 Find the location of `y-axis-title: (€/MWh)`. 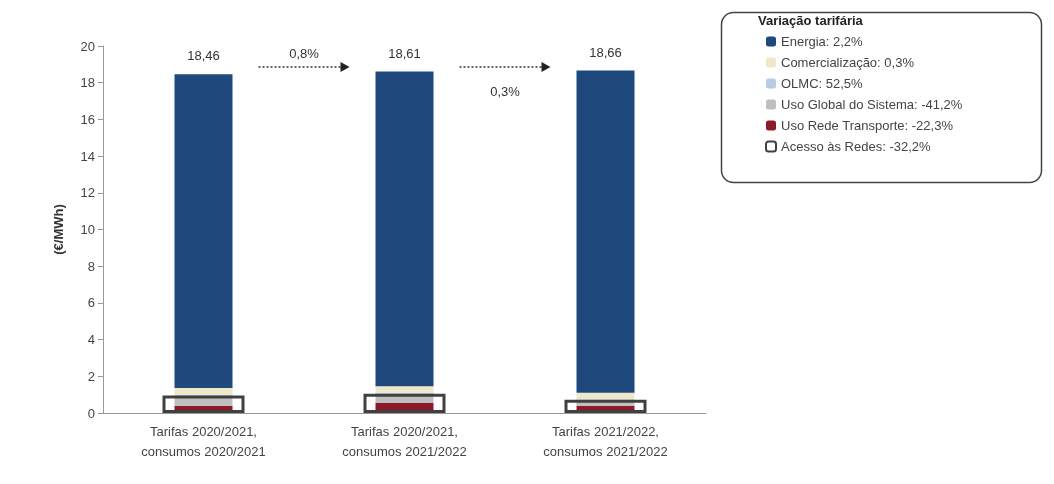

y-axis-title: (€/MWh) is located at coordinates (58, 229).